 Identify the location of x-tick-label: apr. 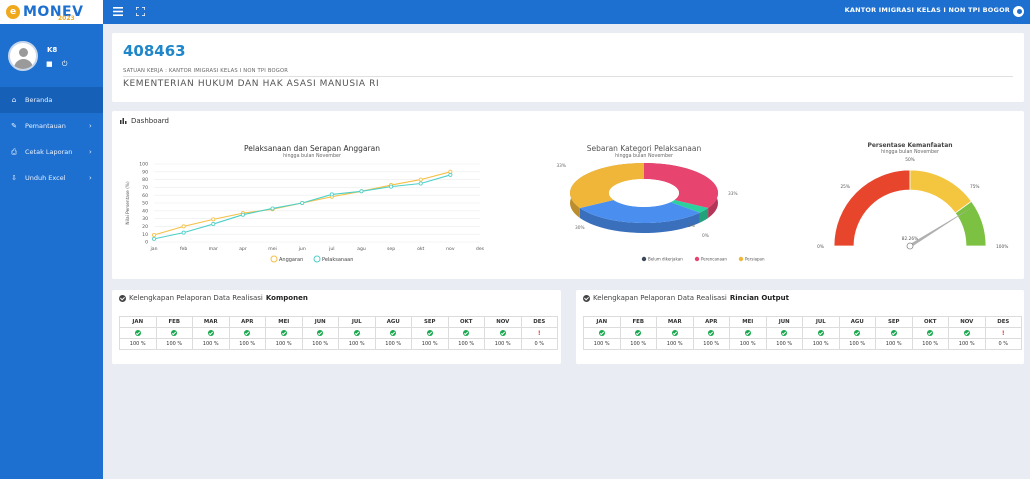
(243, 249).